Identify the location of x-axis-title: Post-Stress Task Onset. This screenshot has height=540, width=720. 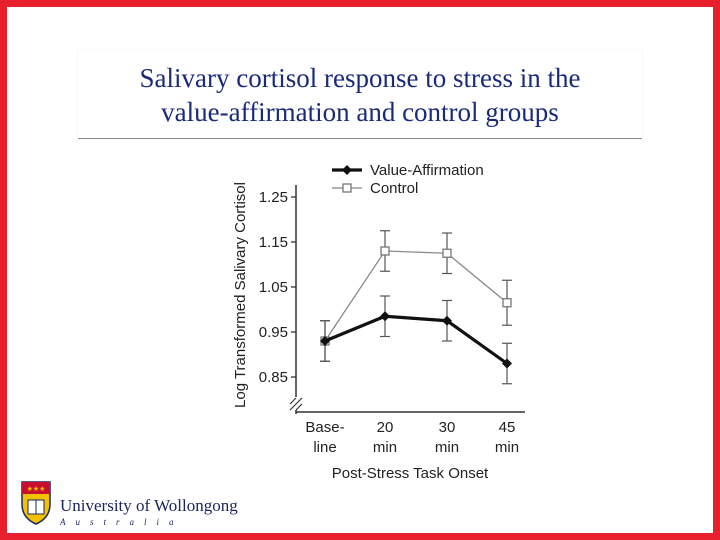
(410, 473).